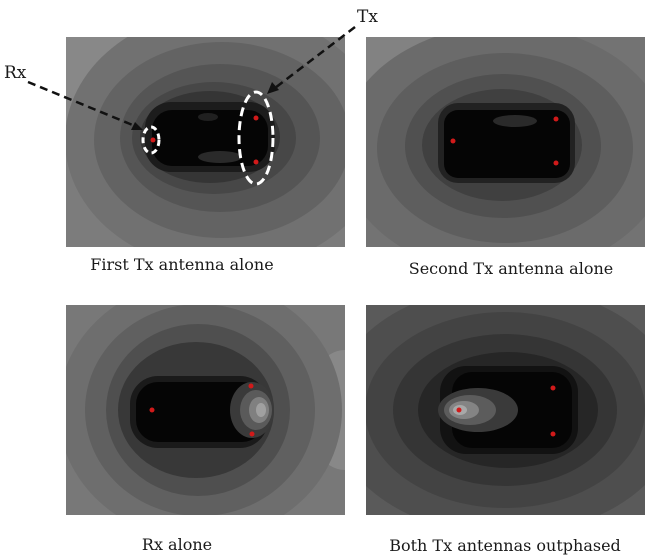 The width and height of the screenshot is (670, 560). What do you see at coordinates (367, 17) in the screenshot?
I see `tx-label: Tx` at bounding box center [367, 17].